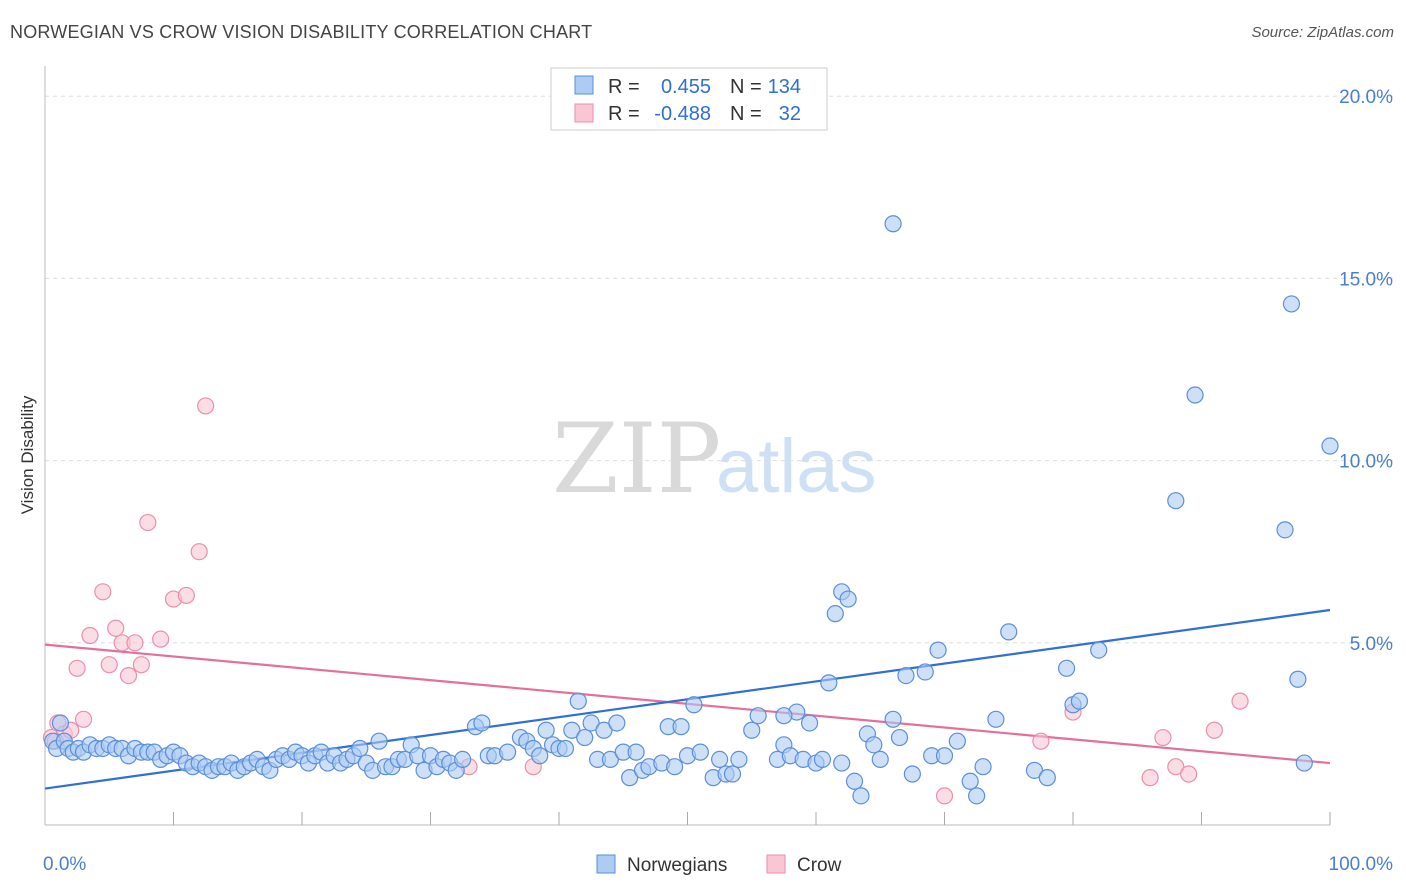 Image resolution: width=1406 pixels, height=892 pixels. What do you see at coordinates (1366, 97) in the screenshot?
I see `y-tick-label: 20.0%` at bounding box center [1366, 97].